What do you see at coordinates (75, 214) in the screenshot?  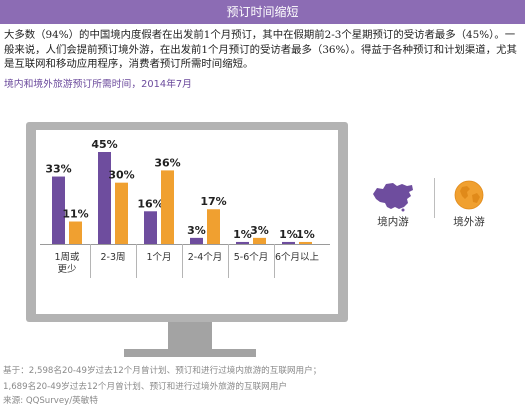 I see `data-label: 11%` at bounding box center [75, 214].